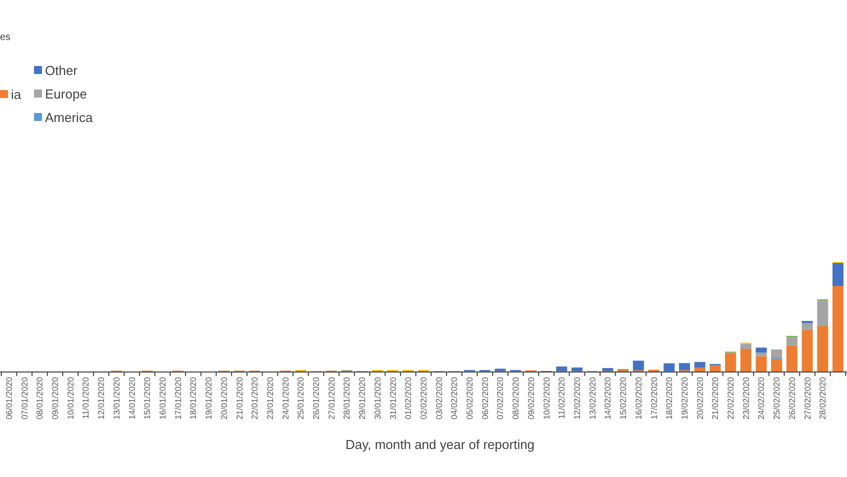  What do you see at coordinates (454, 398) in the screenshot?
I see `x-tick-label: 04/02/2020` at bounding box center [454, 398].